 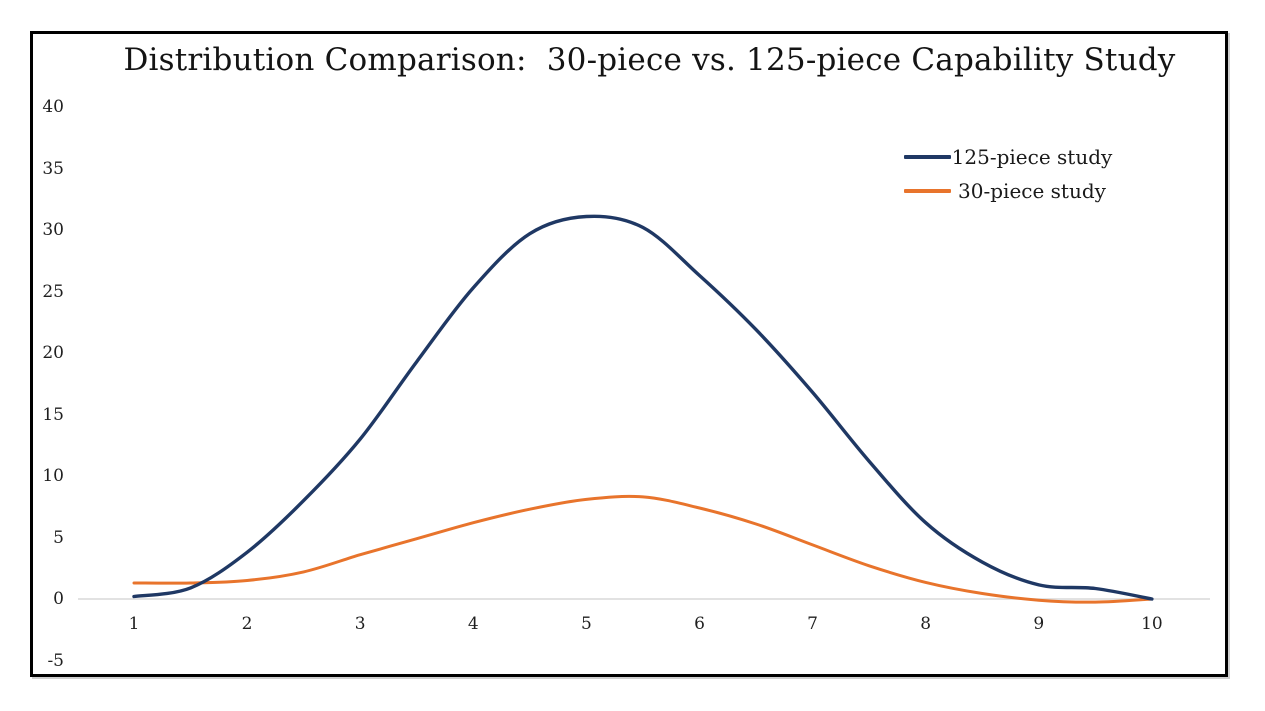 What do you see at coordinates (53, 414) in the screenshot?
I see `y-tick-label: 15` at bounding box center [53, 414].